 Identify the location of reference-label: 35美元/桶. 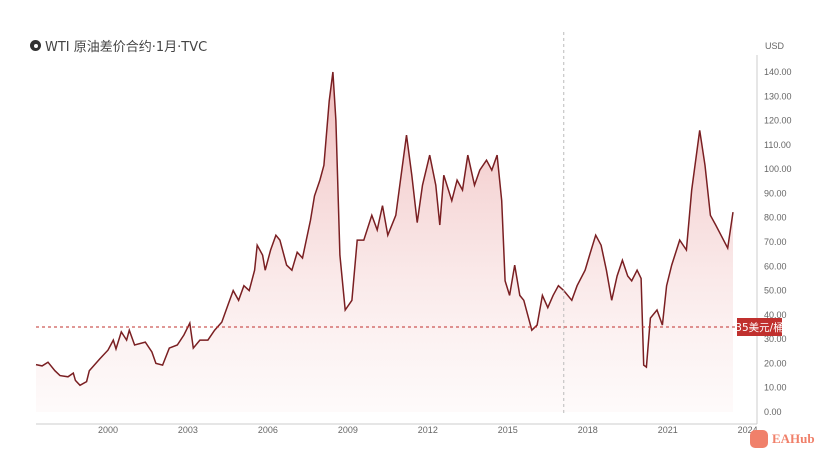
(759, 327).